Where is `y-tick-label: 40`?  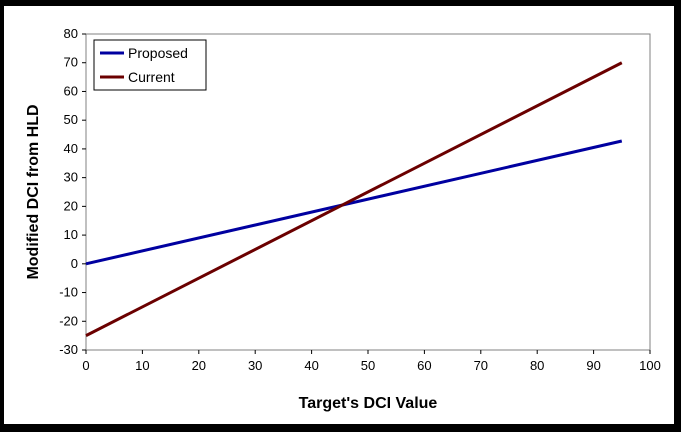
y-tick-label: 40 is located at coordinates (71, 148).